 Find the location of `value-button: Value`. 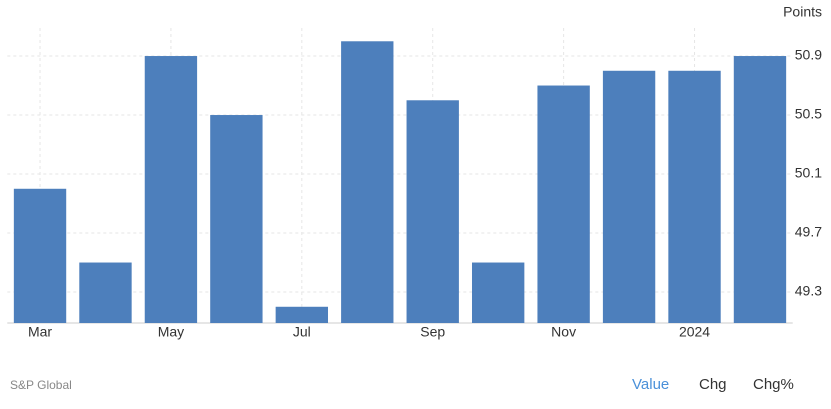

value-button: Value is located at coordinates (651, 384).